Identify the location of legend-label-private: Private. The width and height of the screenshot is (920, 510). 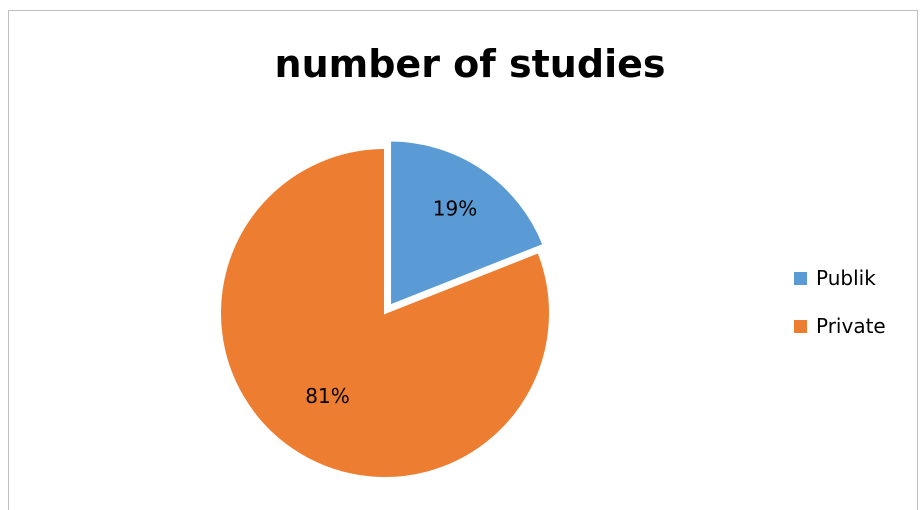
(851, 326).